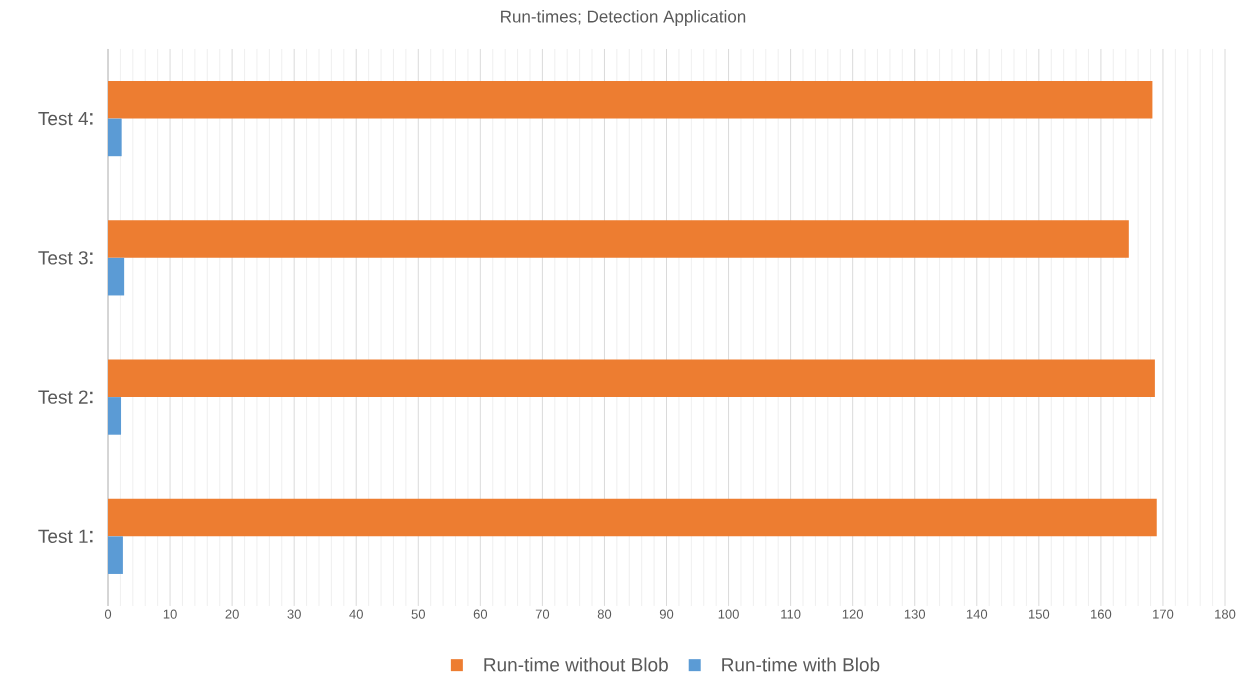  I want to click on x-tick-label: 160, so click(1101, 614).